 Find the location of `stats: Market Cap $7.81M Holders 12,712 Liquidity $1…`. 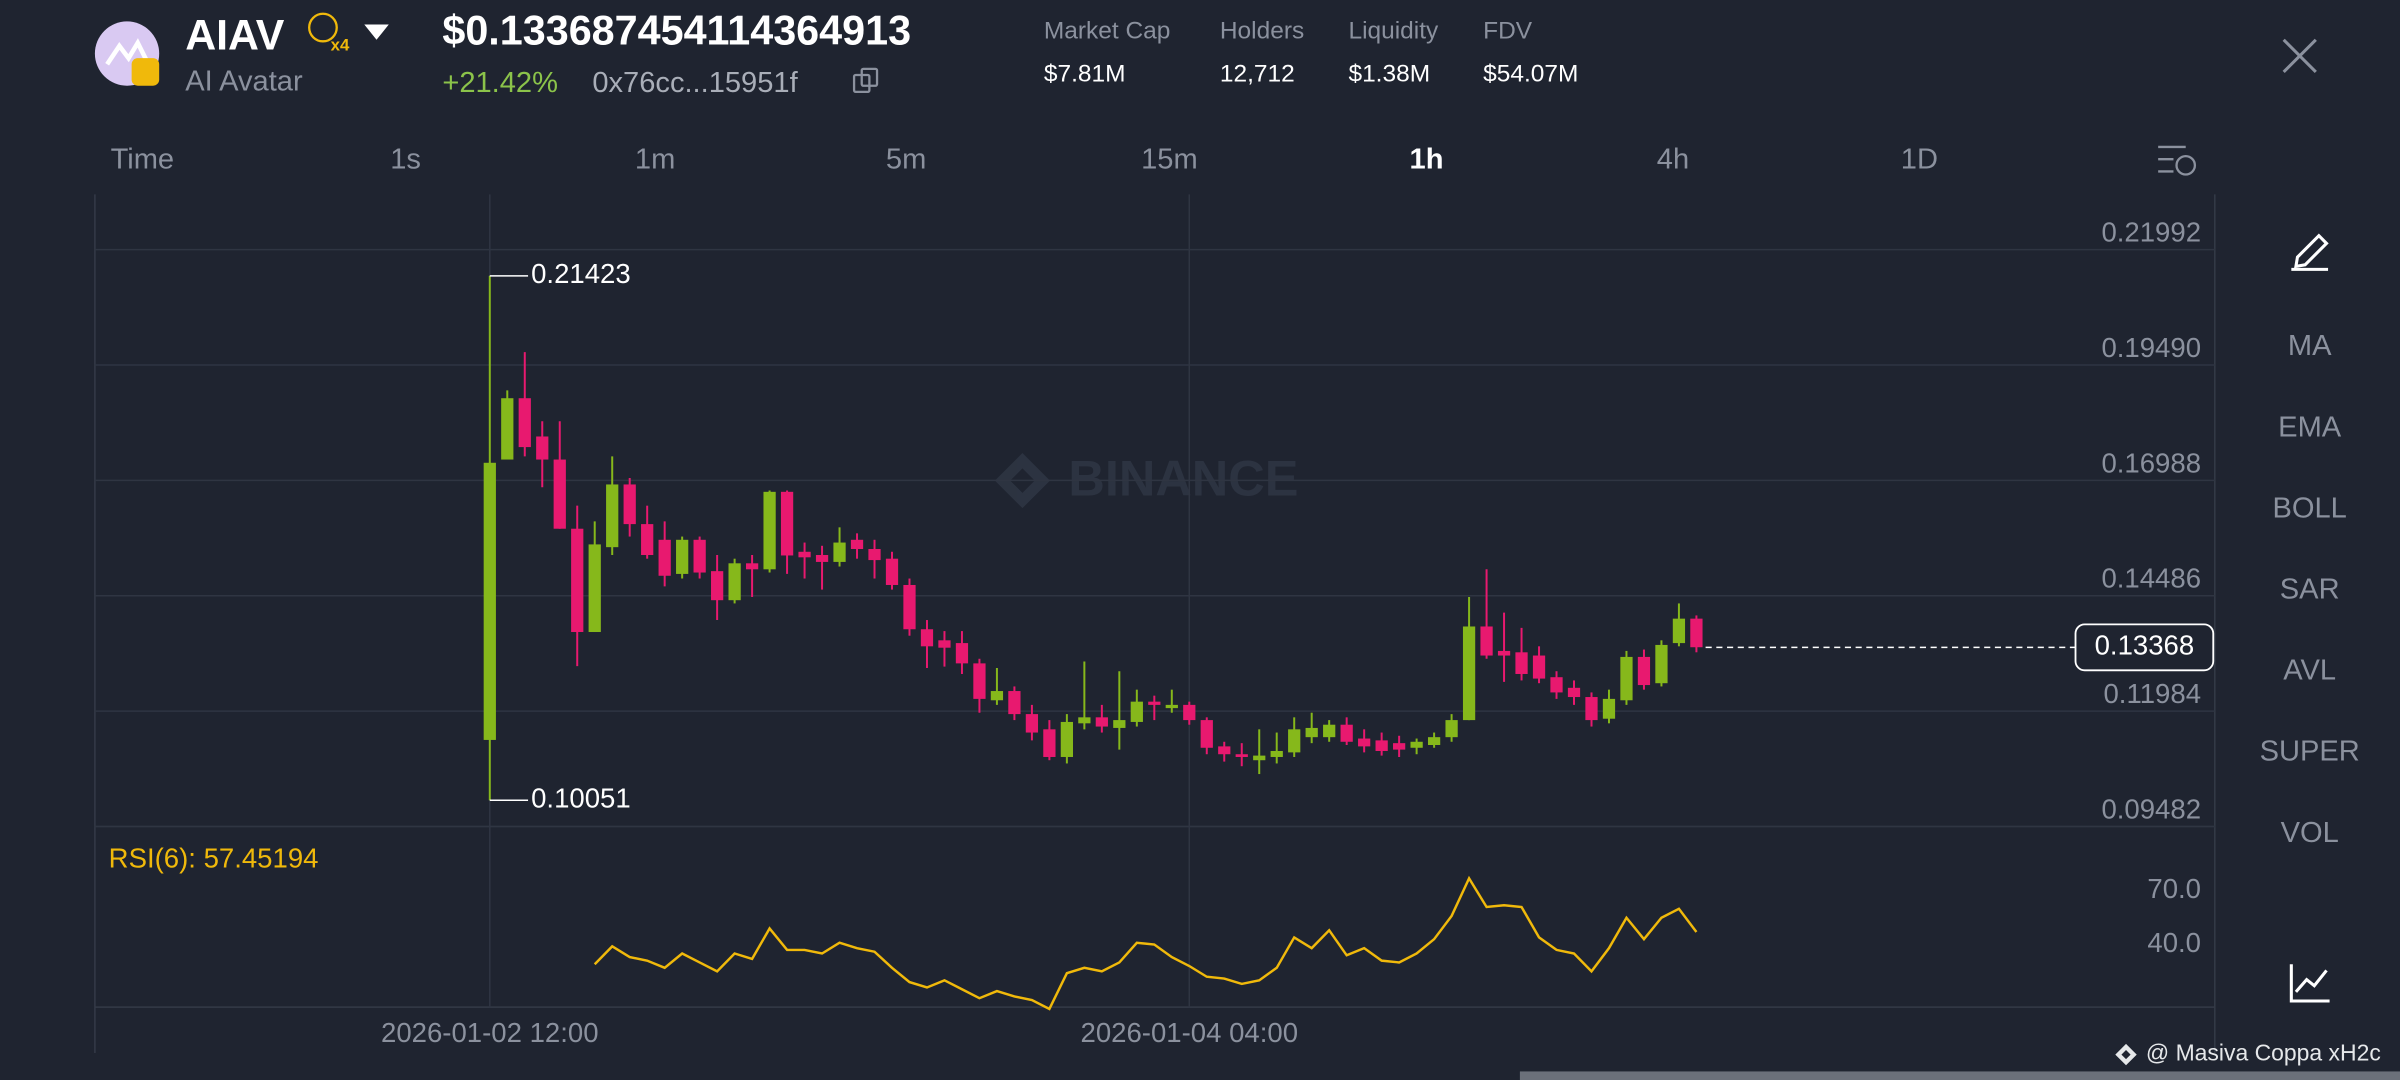

stats: Market Cap $7.81M Holders 12,712 Liquidity $1… is located at coordinates (1311, 53).